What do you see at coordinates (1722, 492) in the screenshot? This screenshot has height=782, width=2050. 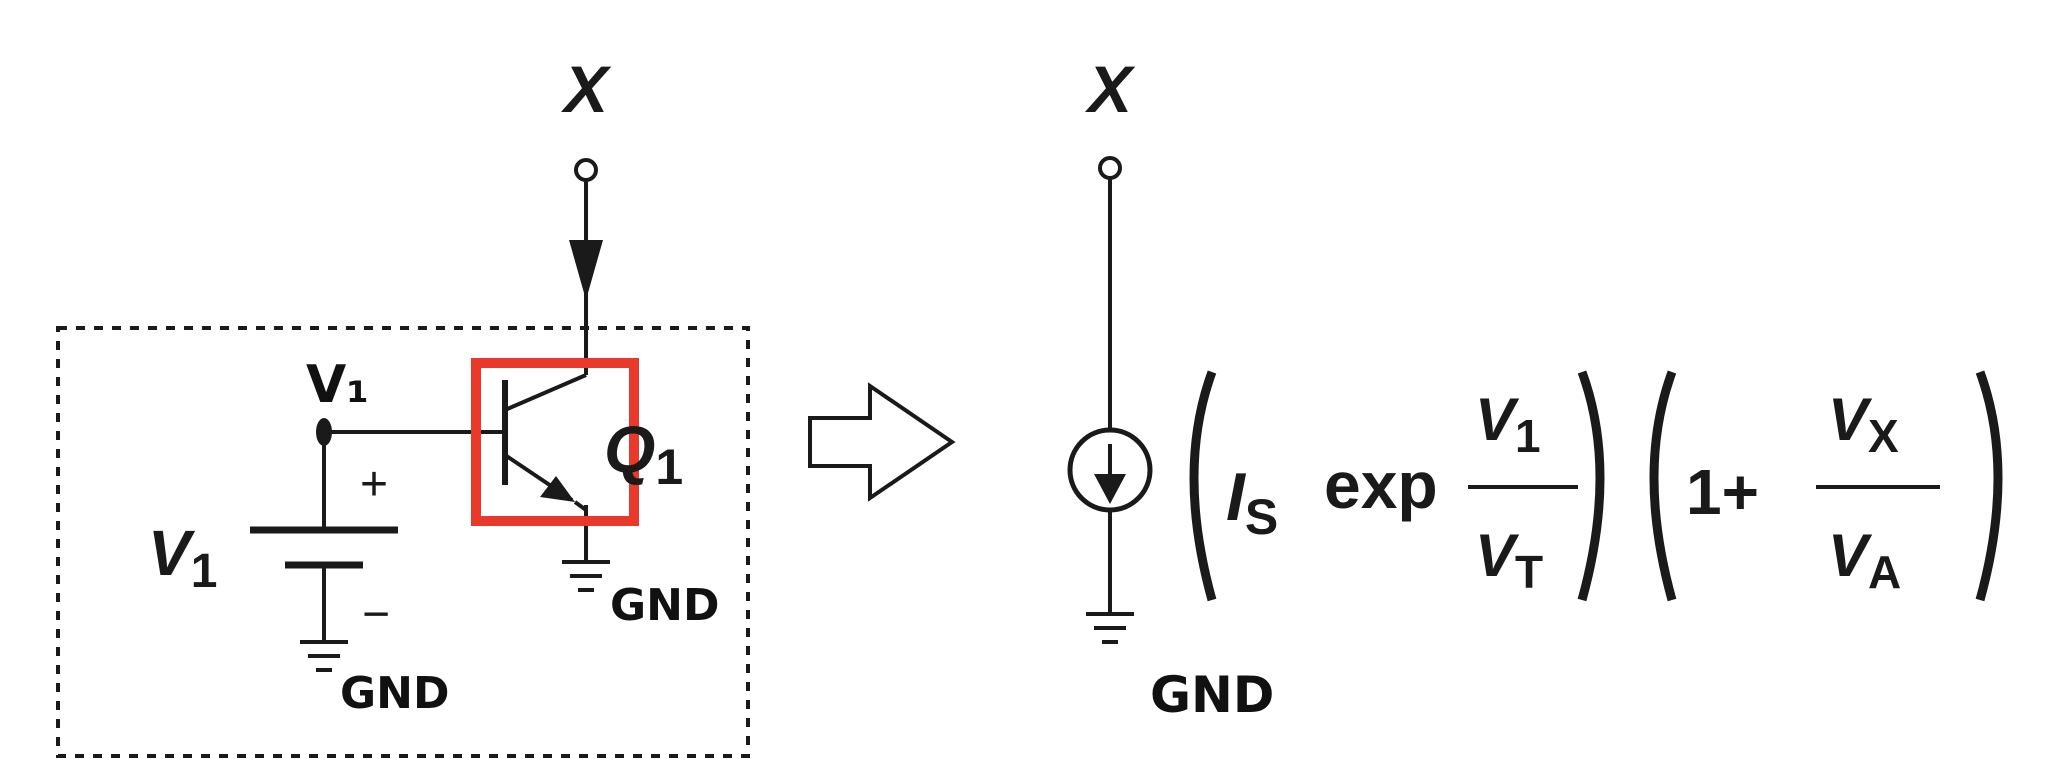 I see `one-plus: 1+` at bounding box center [1722, 492].